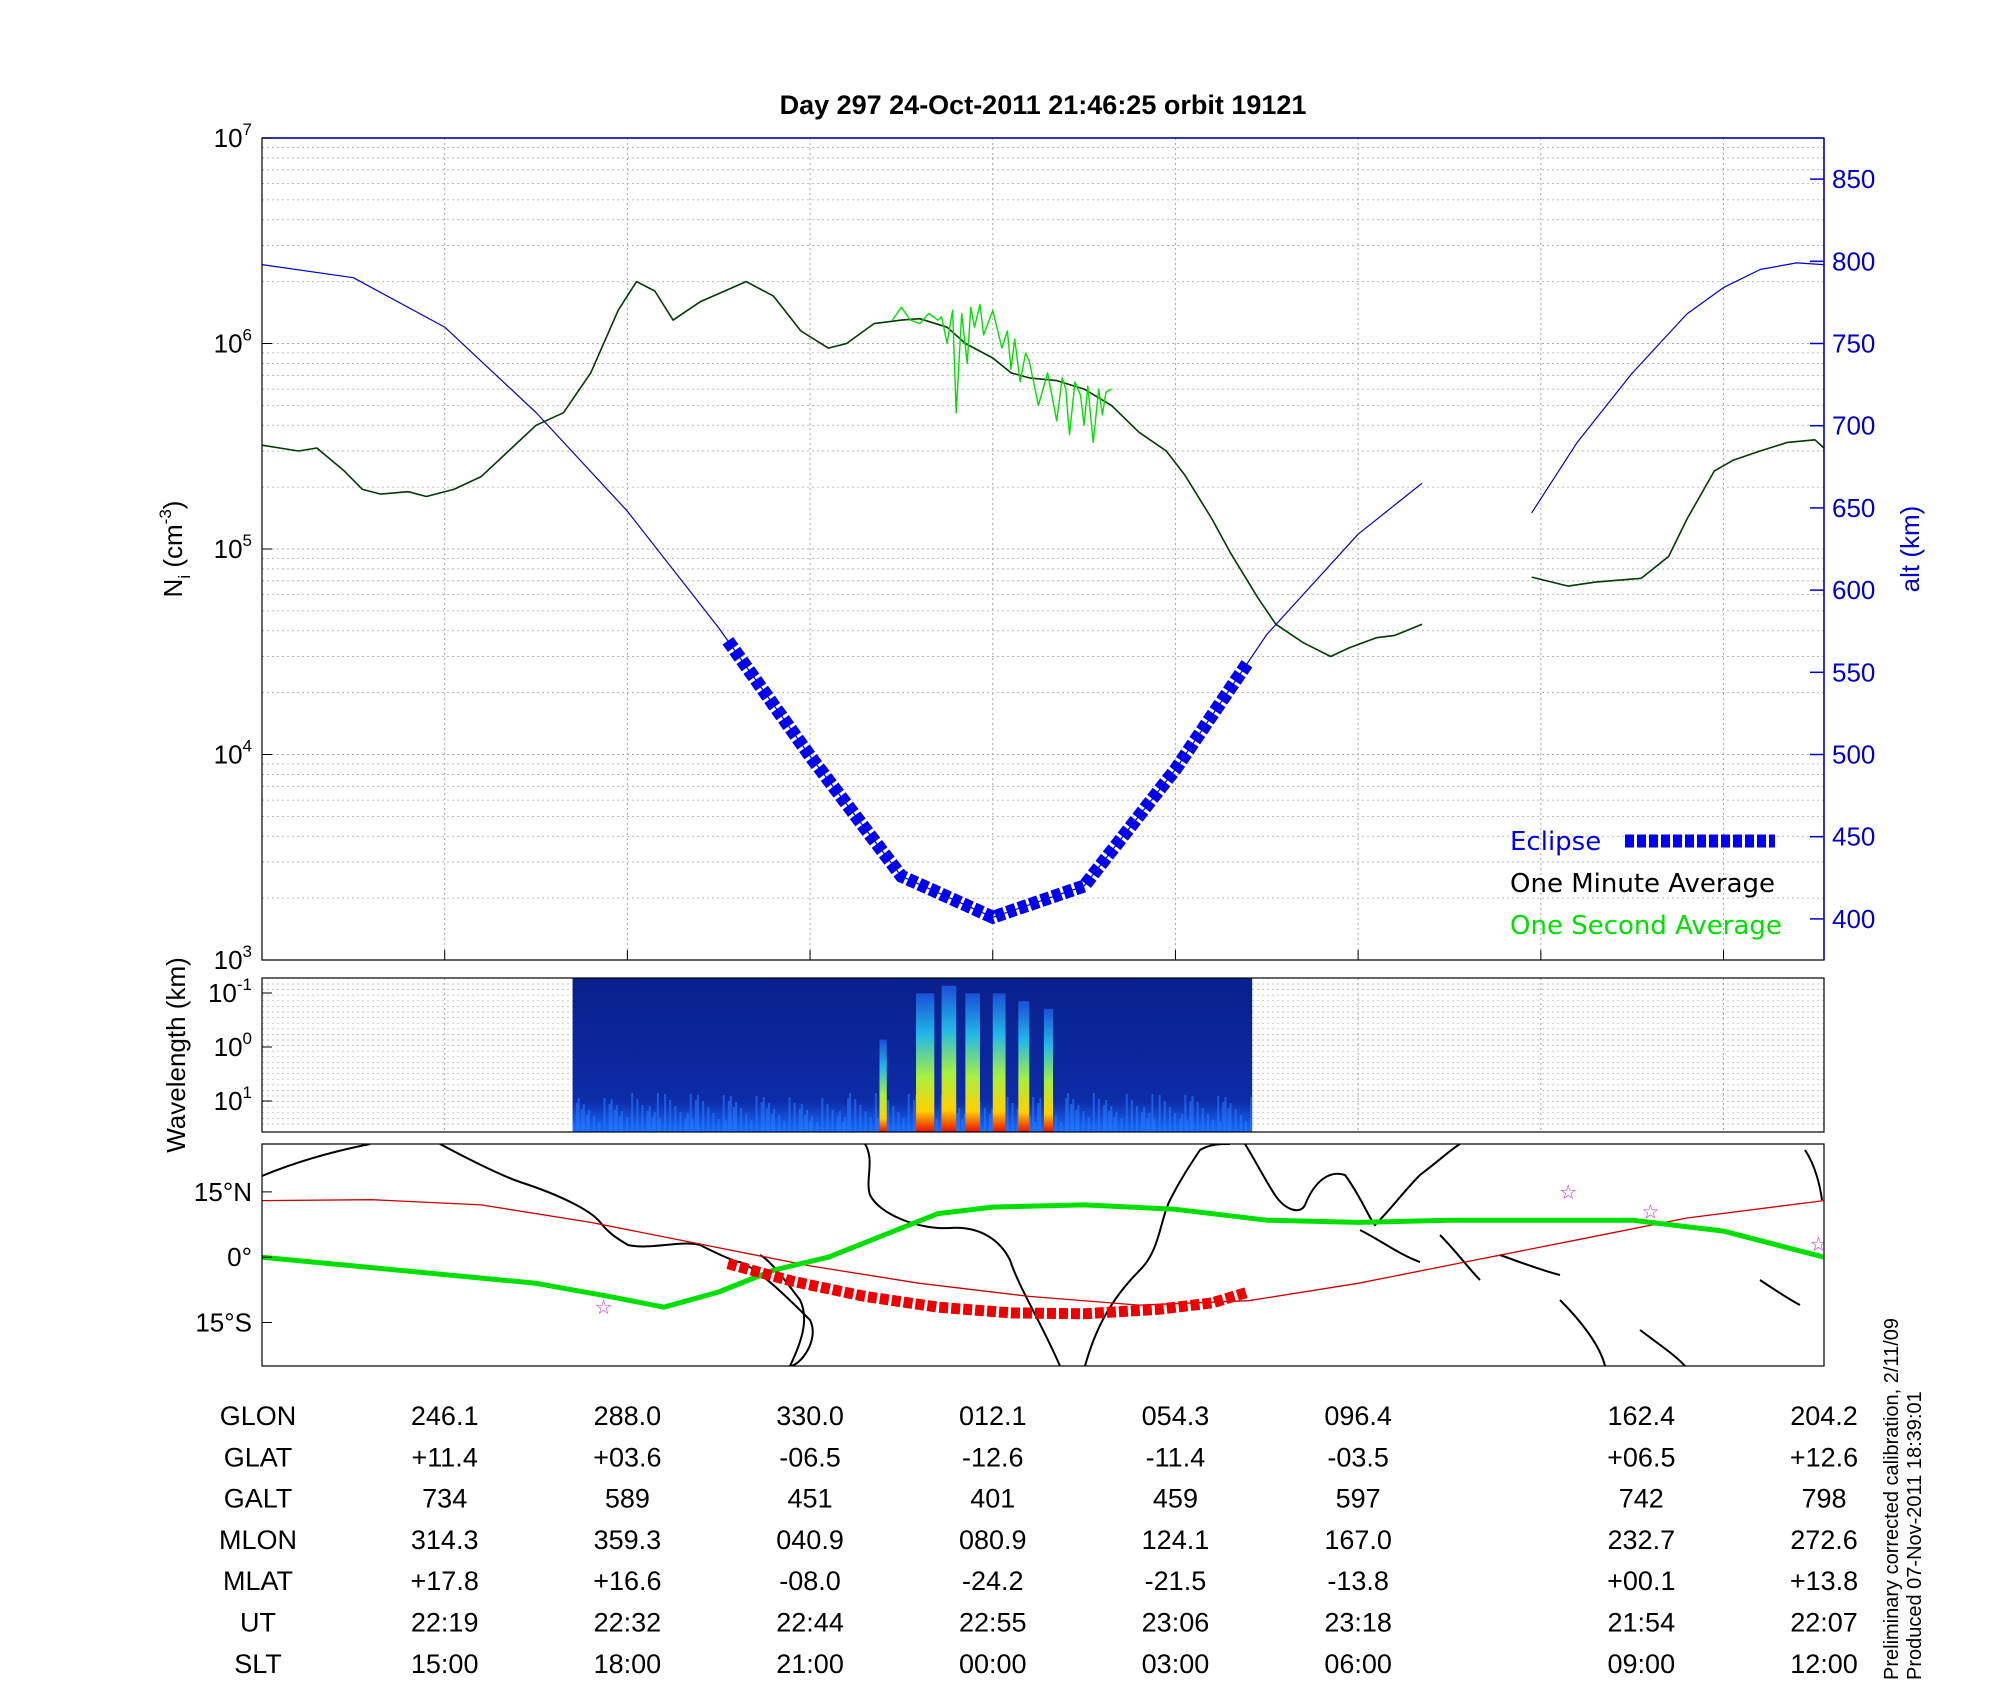  Describe the element at coordinates (258, 1581) in the screenshot. I see `table-row-label: MLAT` at that location.